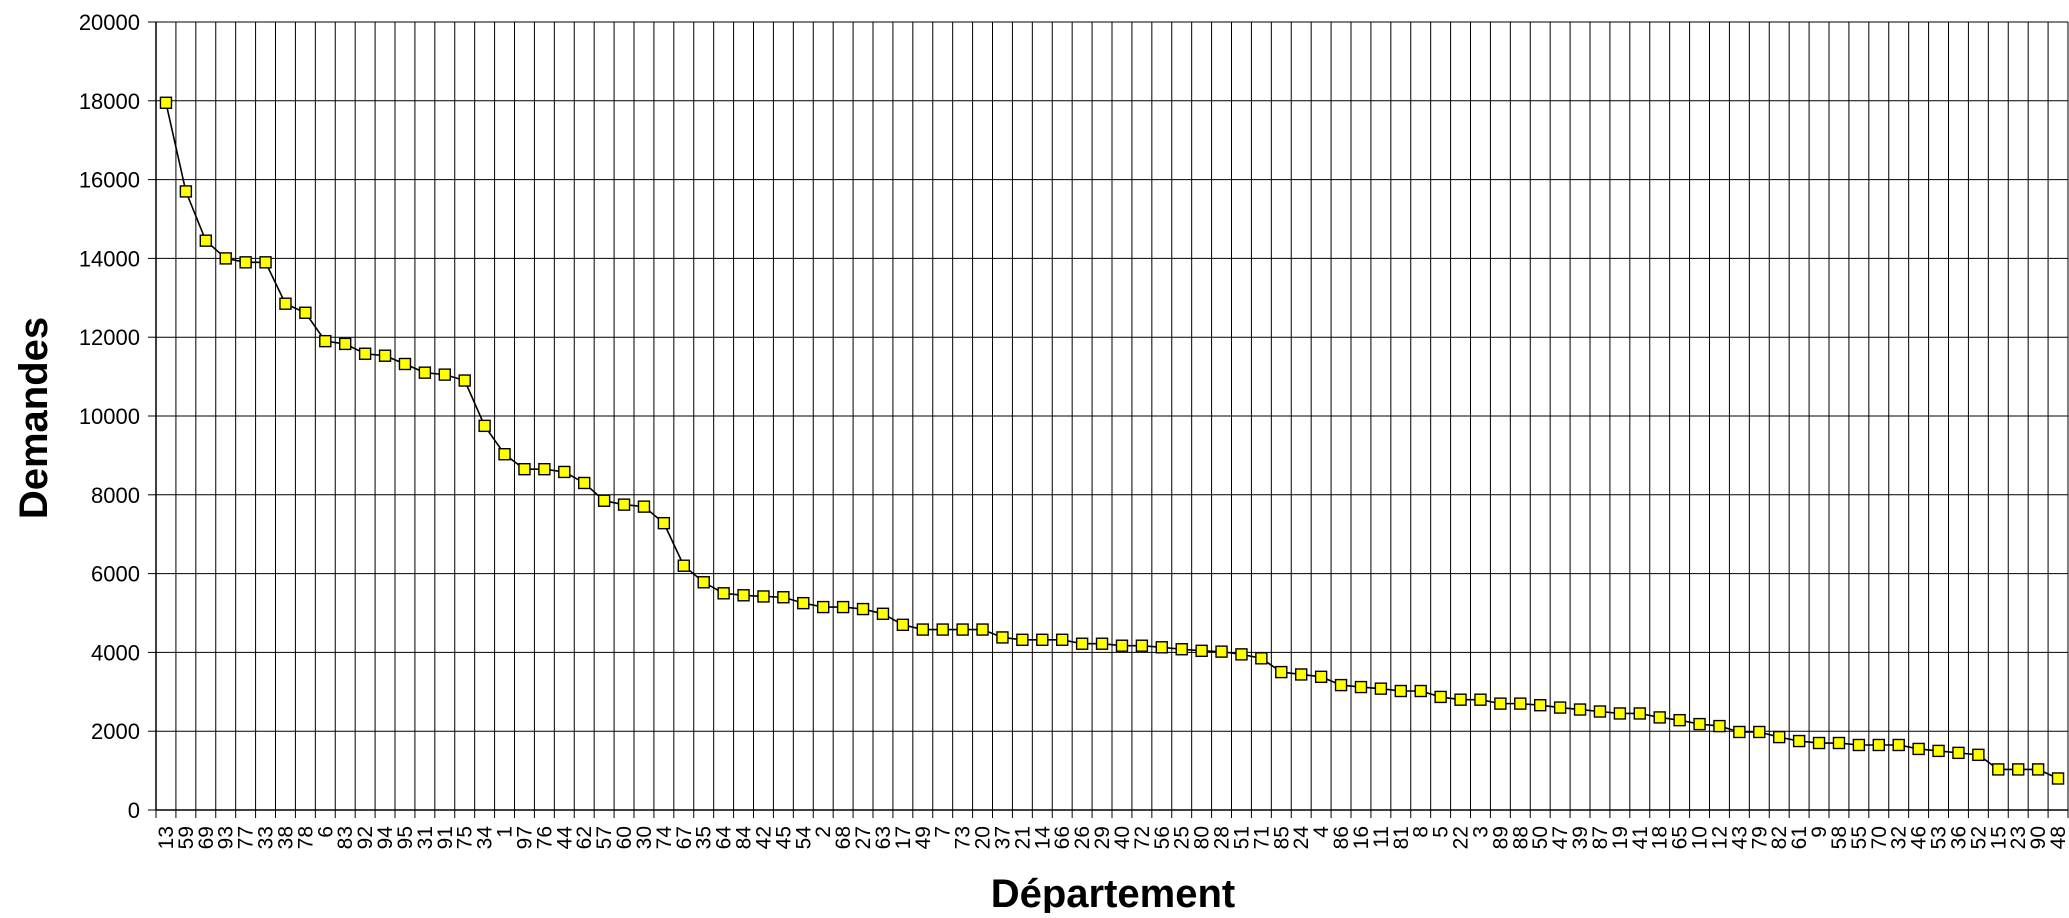 This screenshot has height=918, width=2069. Describe the element at coordinates (109, 337) in the screenshot. I see `y-tick-label: 12000` at that location.